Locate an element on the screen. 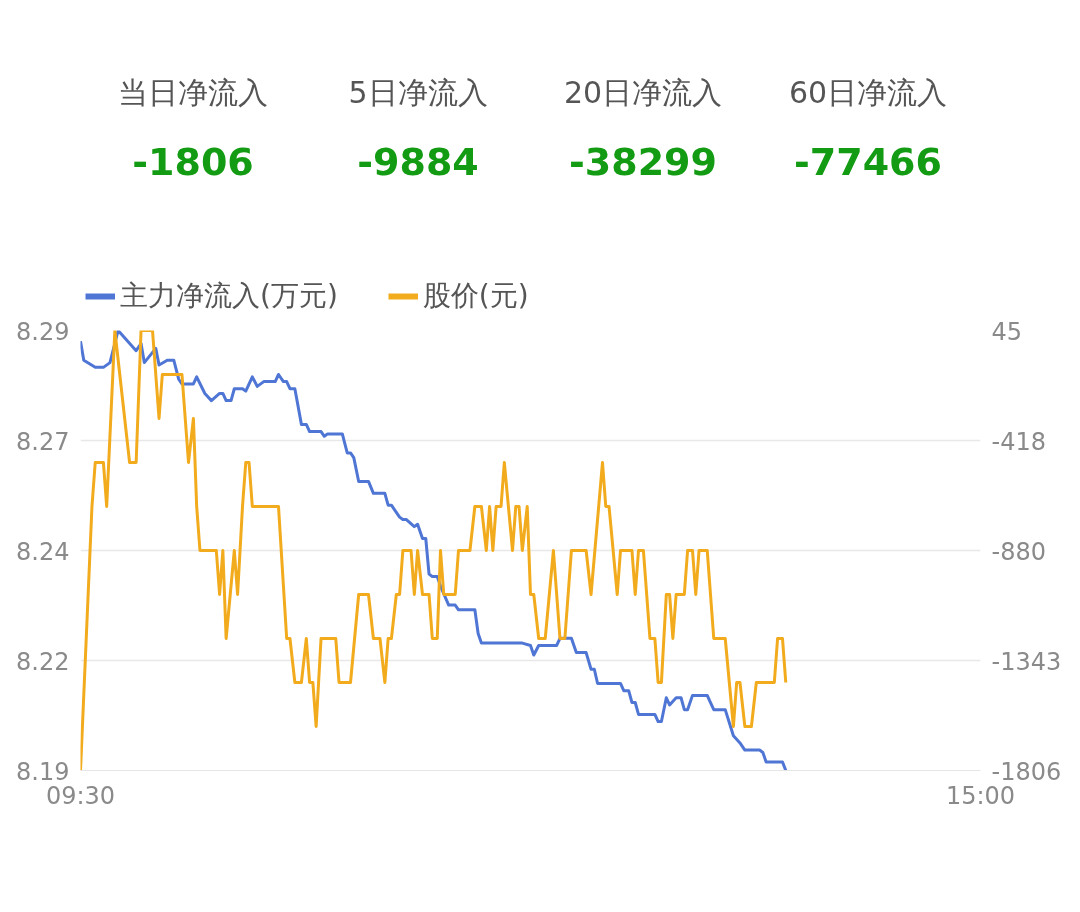  y2-tick-label: -880 is located at coordinates (1018, 551).